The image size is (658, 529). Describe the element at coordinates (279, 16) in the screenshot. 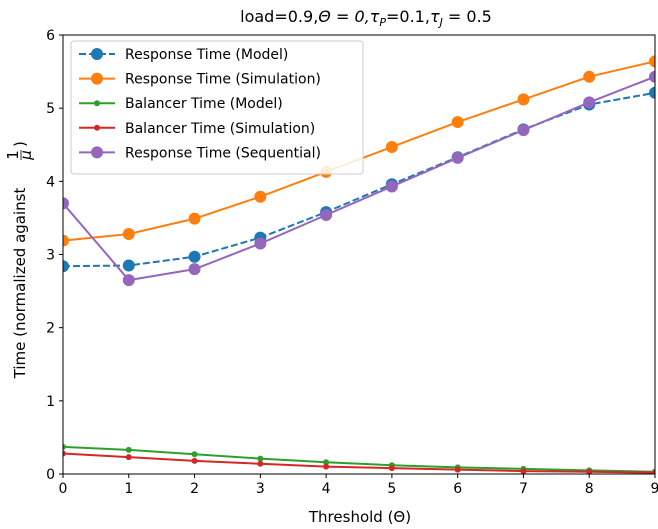

I see `chart-title-part-a: load=0.9,` at that location.